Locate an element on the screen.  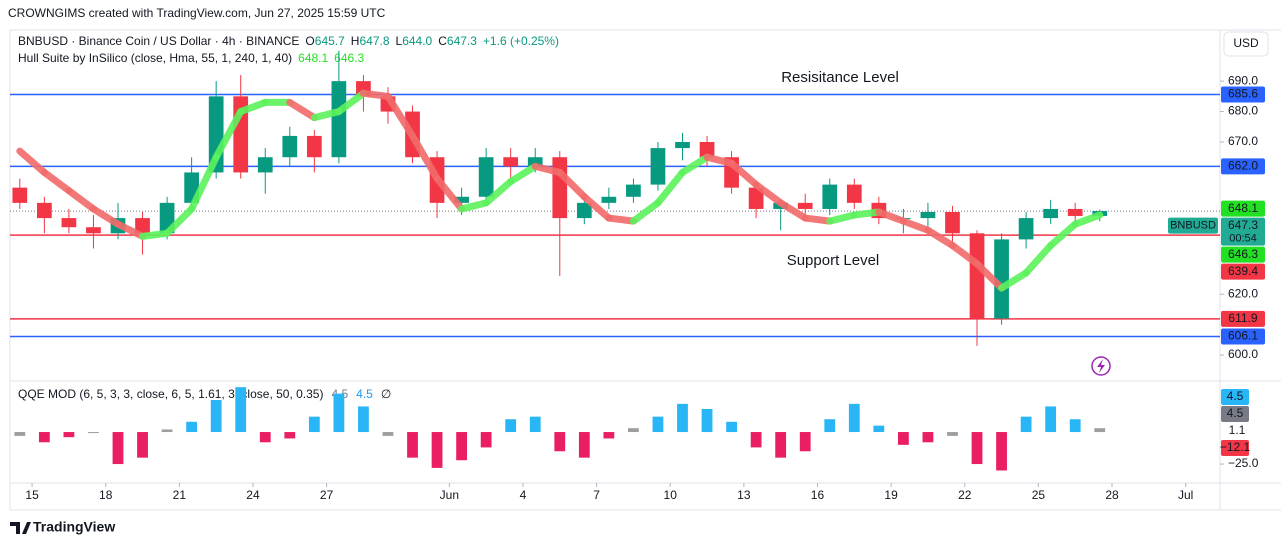
ohlc-value: 645.7 is located at coordinates (330, 41).